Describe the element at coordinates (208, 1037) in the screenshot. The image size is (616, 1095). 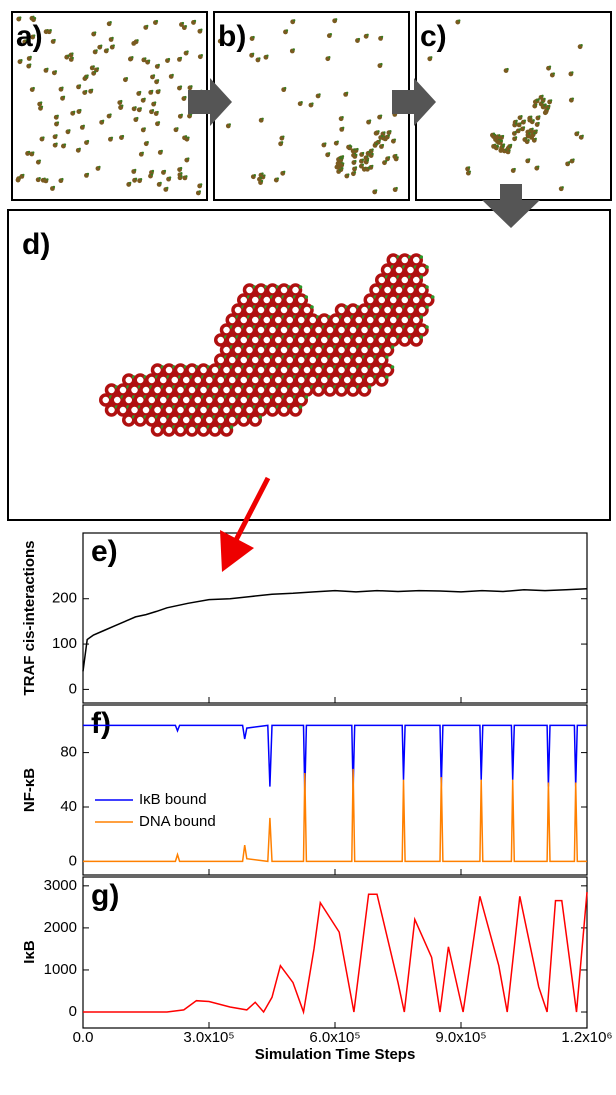
I see `x-tick-label: 3.0x10⁵` at that location.